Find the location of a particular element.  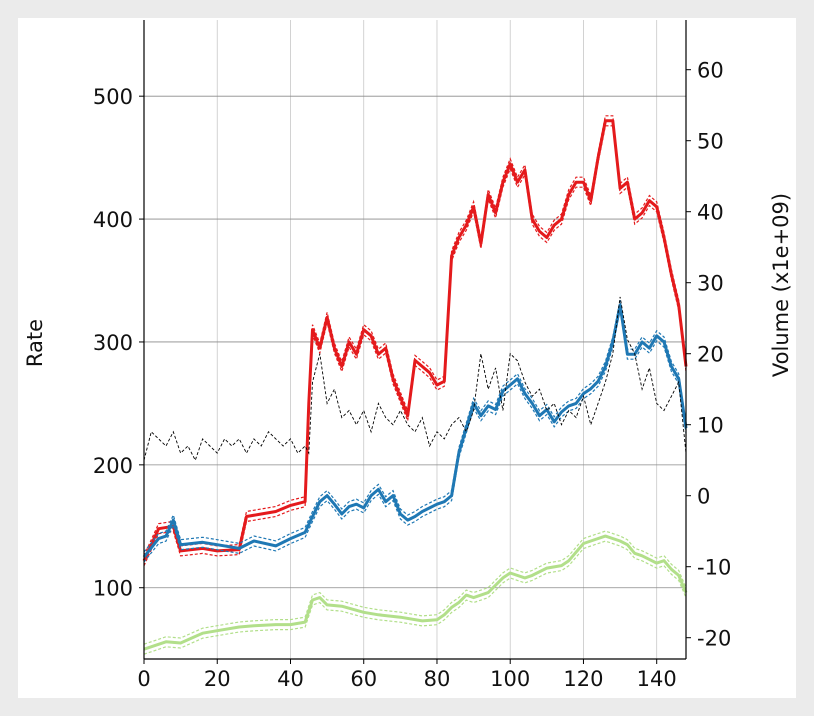

y2-axis-title: Volume (x1e+09) is located at coordinates (781, 285).